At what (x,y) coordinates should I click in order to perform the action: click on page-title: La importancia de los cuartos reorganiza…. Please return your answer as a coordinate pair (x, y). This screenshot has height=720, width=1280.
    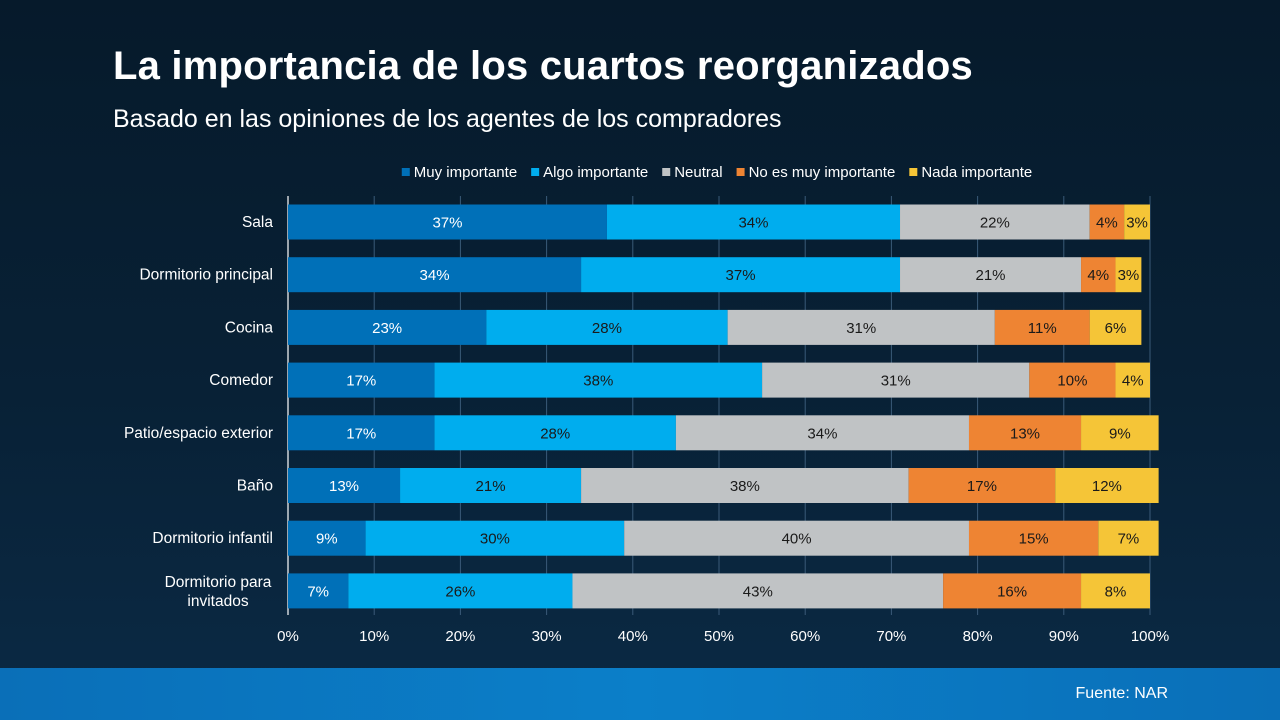
    Looking at the image, I should click on (543, 66).